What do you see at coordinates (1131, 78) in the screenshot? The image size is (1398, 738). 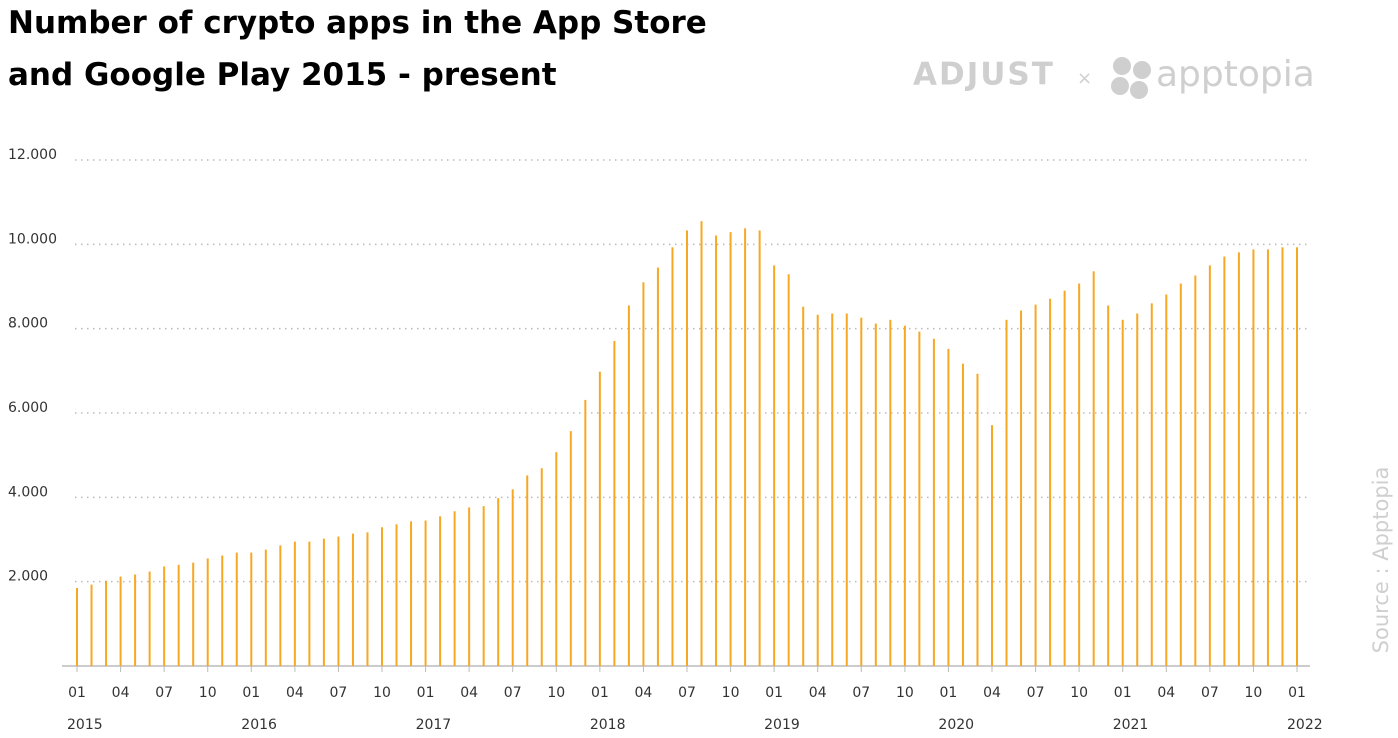 I see `partner-icon` at bounding box center [1131, 78].